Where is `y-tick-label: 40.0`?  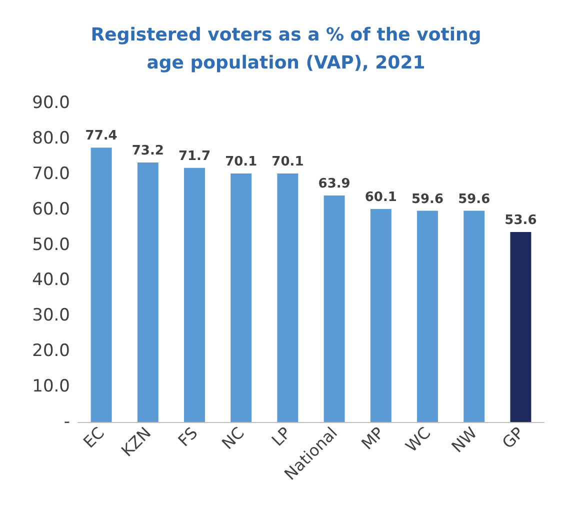 y-tick-label: 40.0 is located at coordinates (51, 280).